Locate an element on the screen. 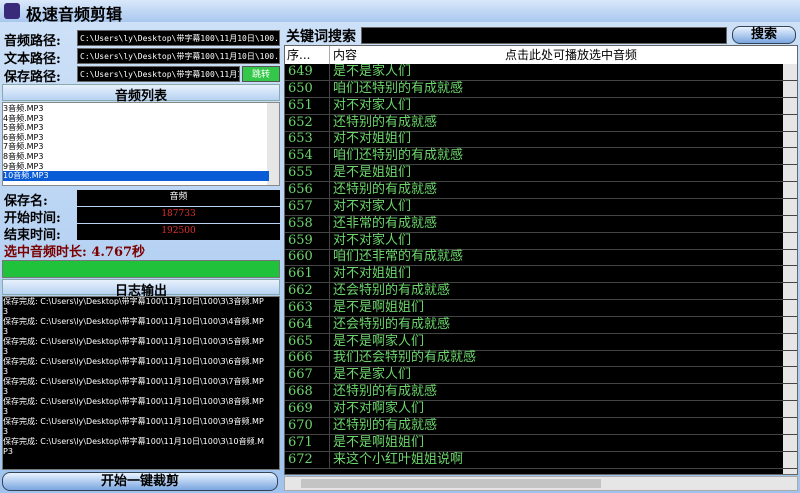 This screenshot has height=493, width=800. app-icon is located at coordinates (12, 11).